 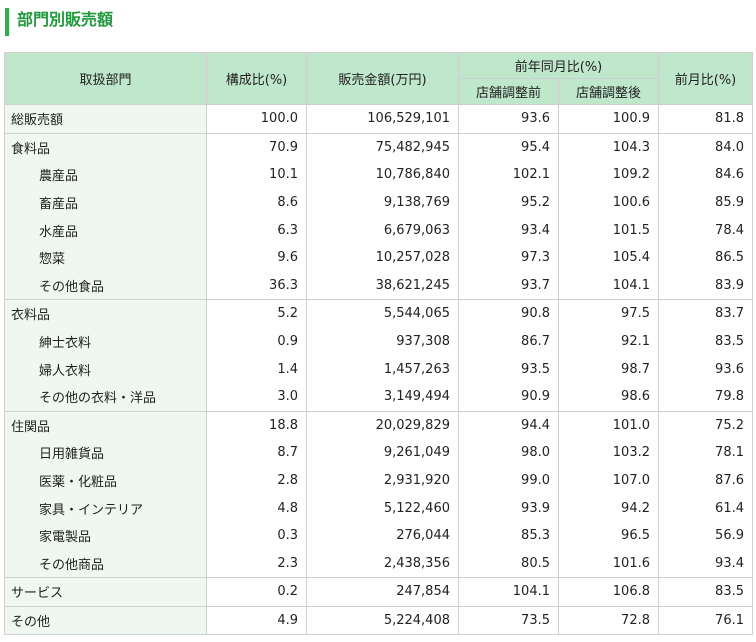 What do you see at coordinates (705, 508) in the screenshot?
I see `mom-cell: 61.4` at bounding box center [705, 508].